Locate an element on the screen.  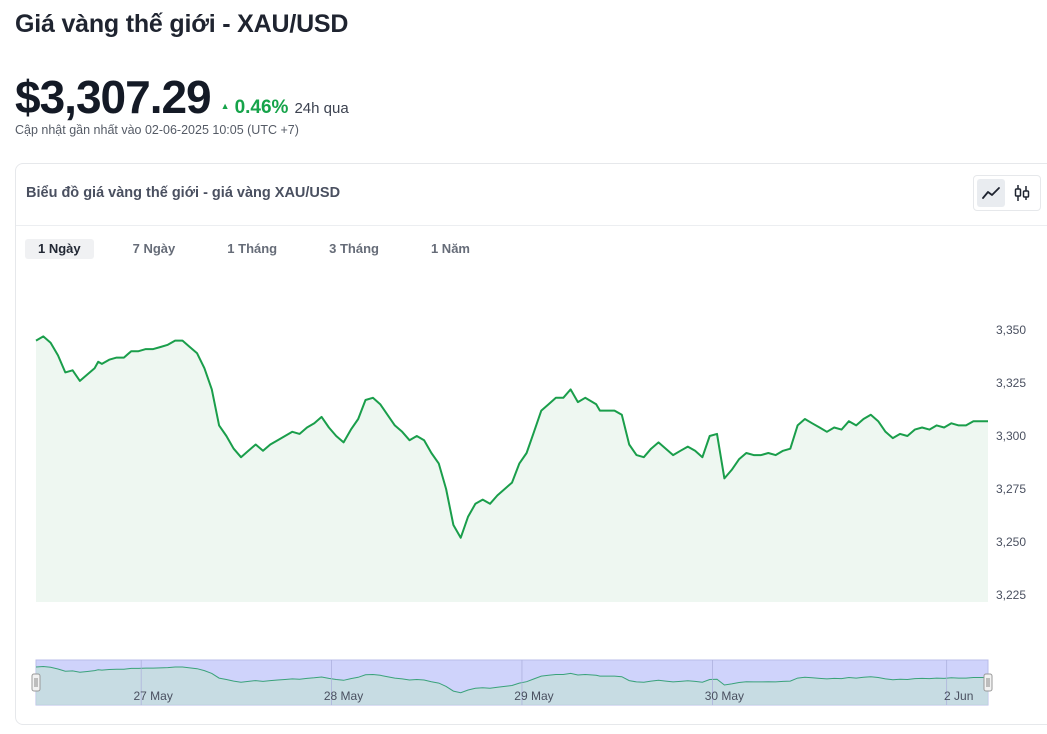
range-tabs: 1 Ngày 7 Ngày 1 Tháng 3 Tháng 1 Năm is located at coordinates (267, 249).